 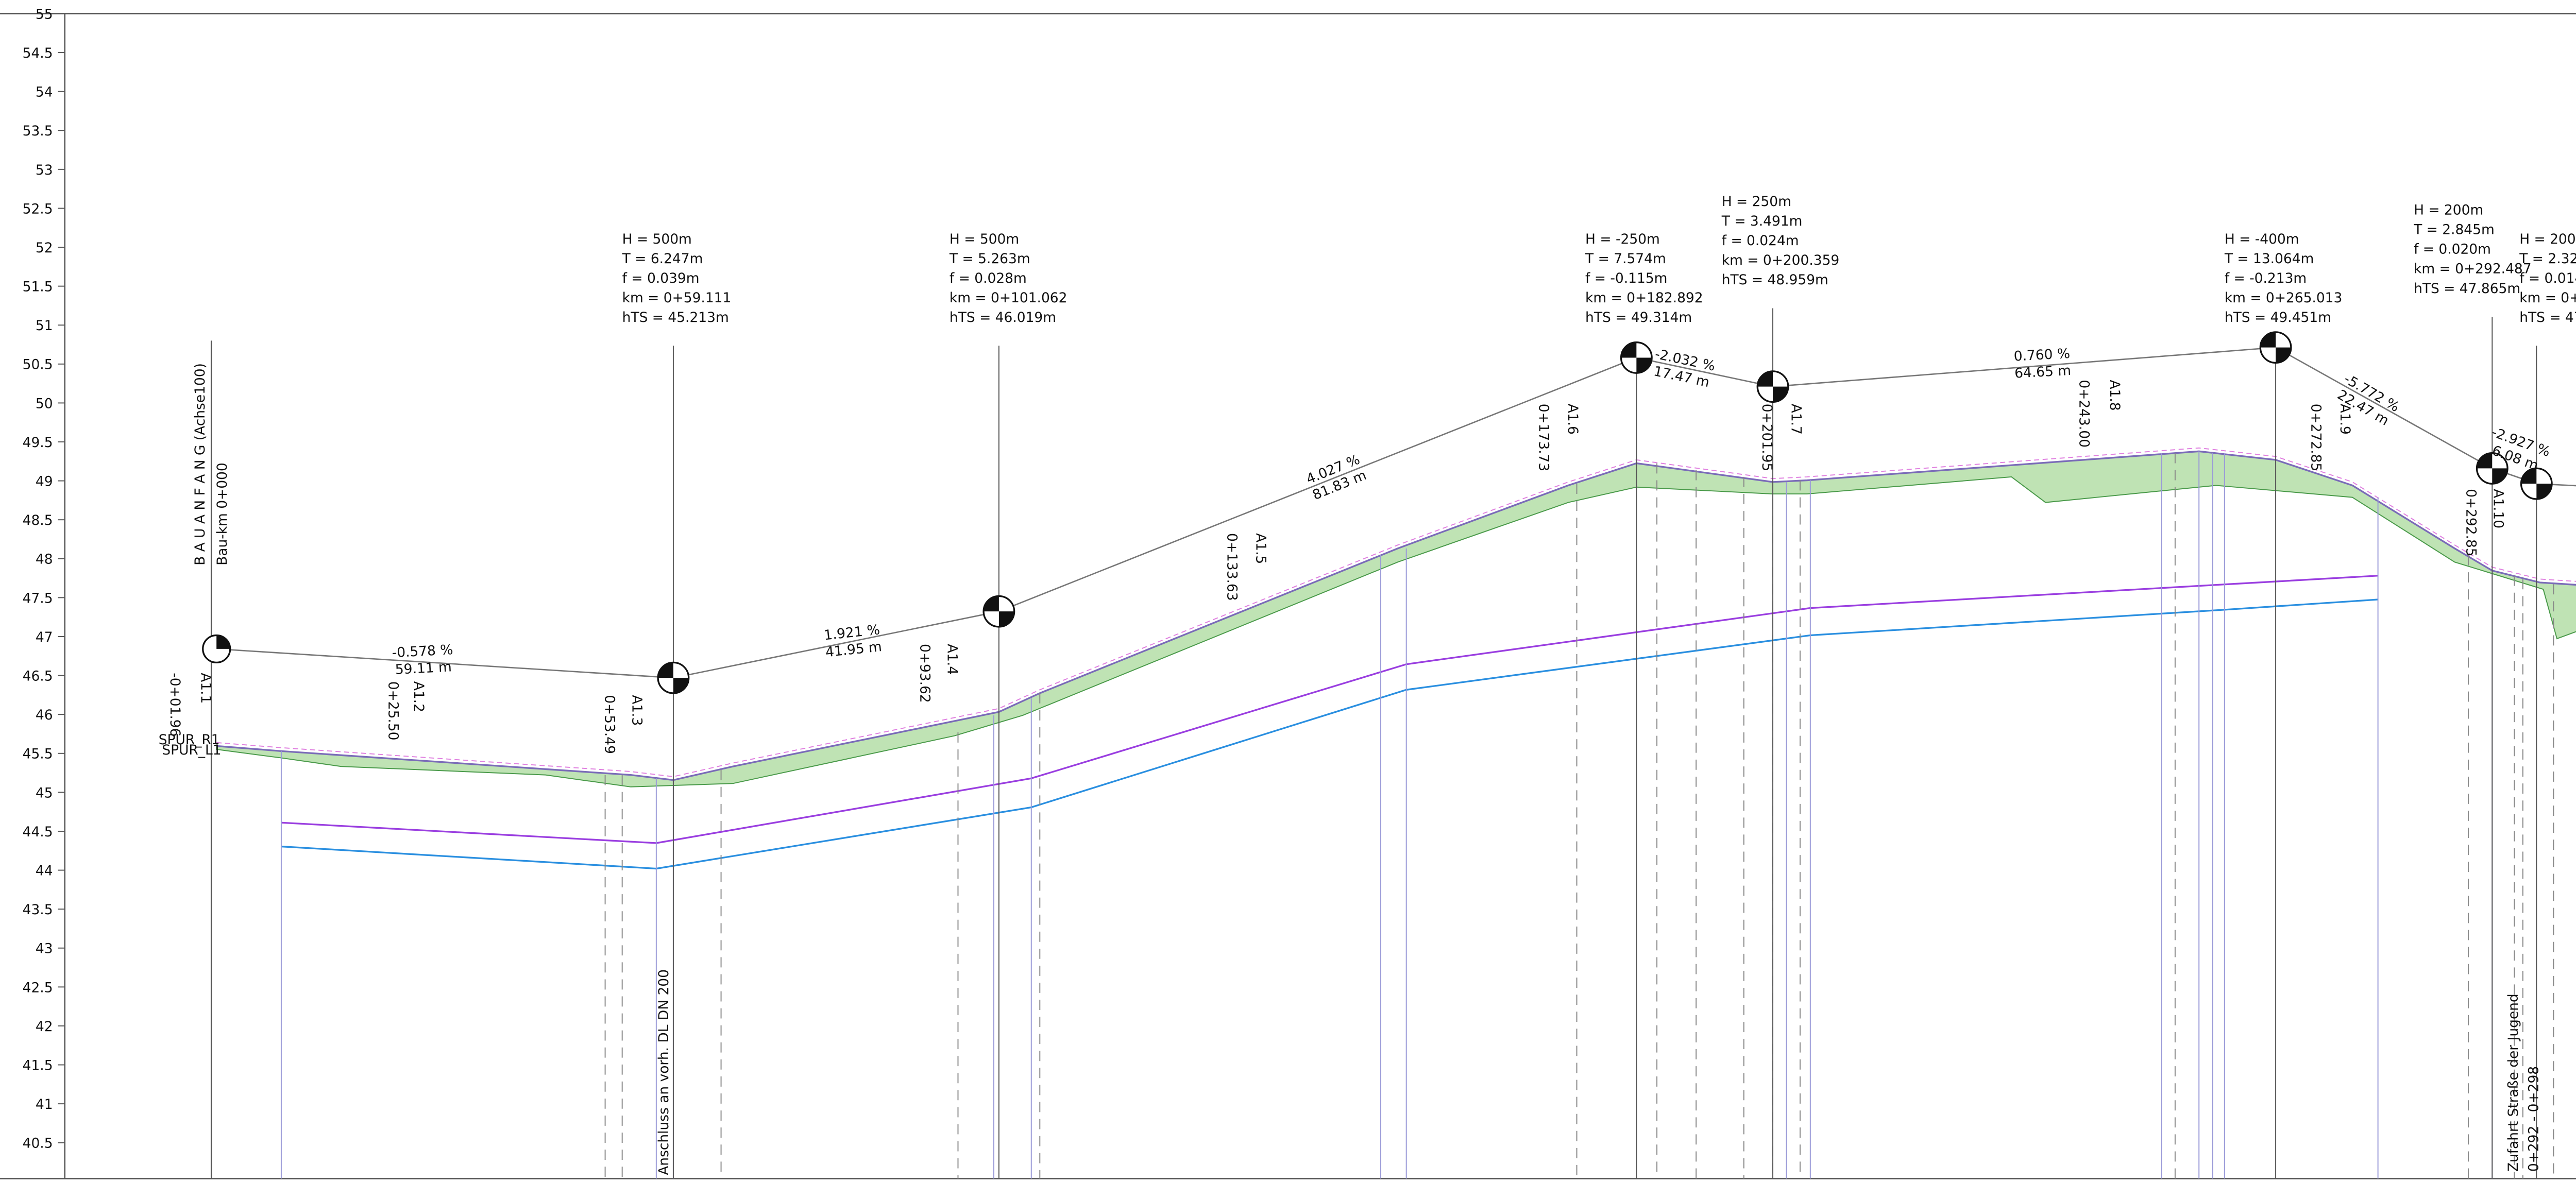 I want to click on station-name: A1.10, so click(x=2498, y=508).